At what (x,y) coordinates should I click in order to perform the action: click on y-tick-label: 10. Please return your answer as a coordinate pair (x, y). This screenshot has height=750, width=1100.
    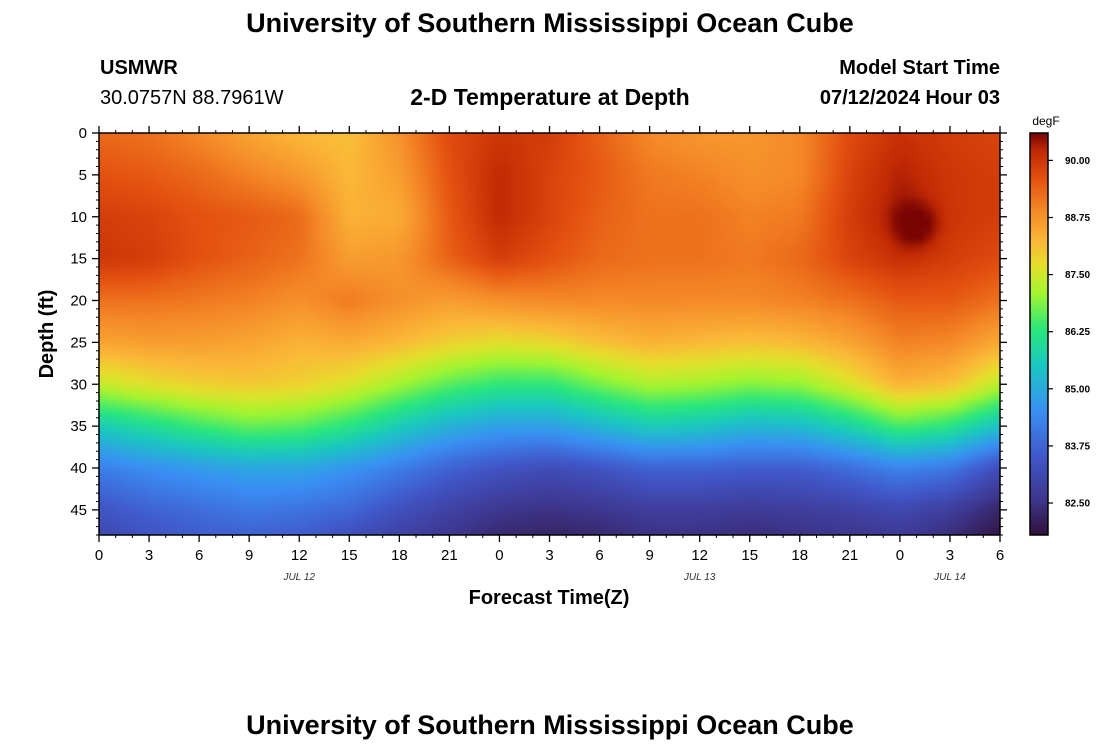
    Looking at the image, I should click on (78, 217).